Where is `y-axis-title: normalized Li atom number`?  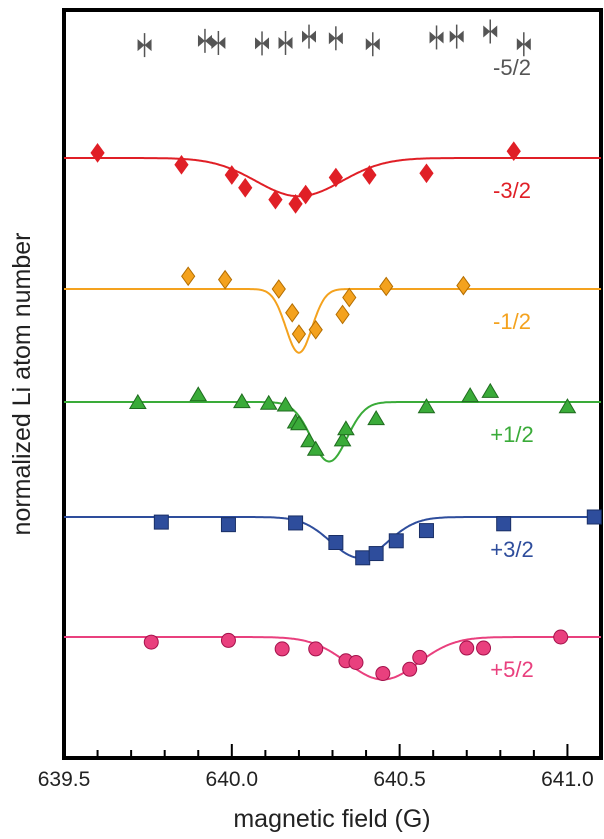
y-axis-title: normalized Li atom number is located at coordinates (22, 384).